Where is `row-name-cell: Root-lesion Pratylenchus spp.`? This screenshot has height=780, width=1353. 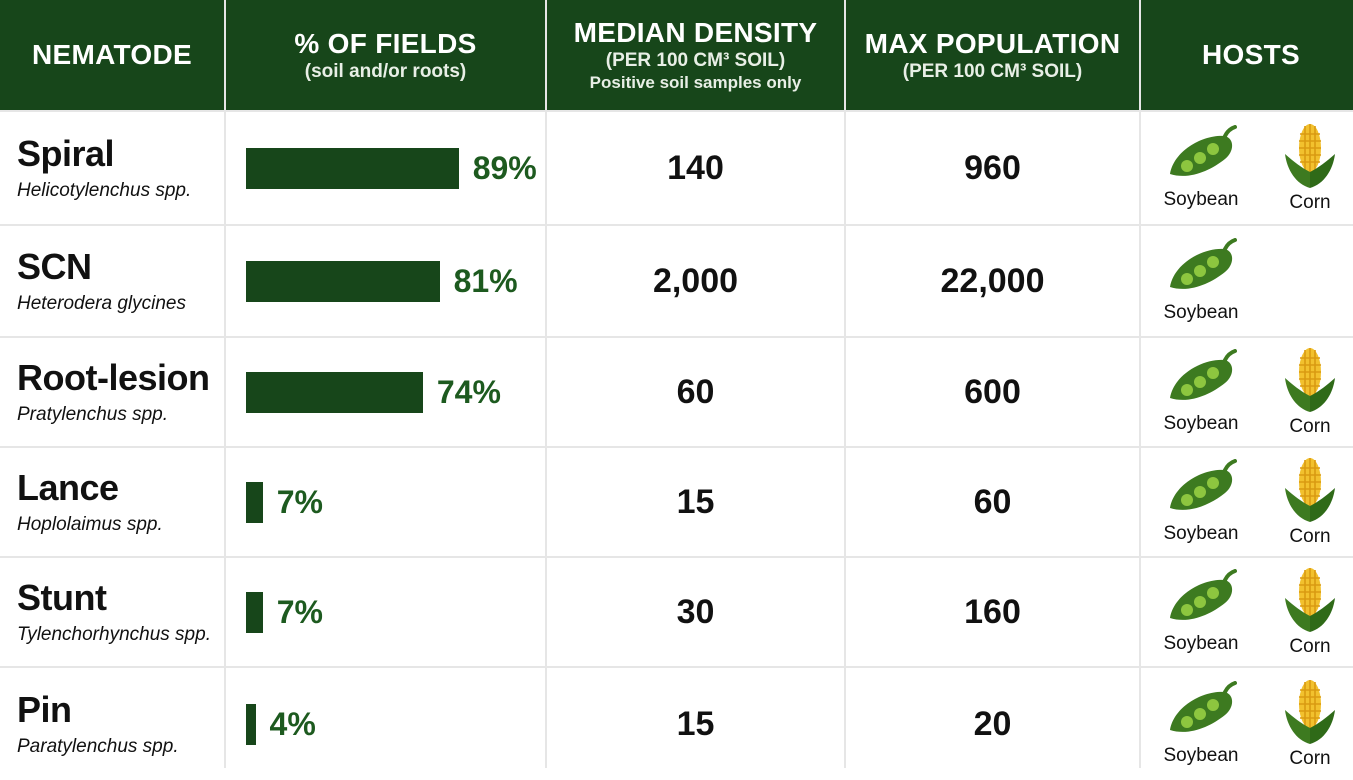 row-name-cell: Root-lesion Pratylenchus spp. is located at coordinates (112, 392).